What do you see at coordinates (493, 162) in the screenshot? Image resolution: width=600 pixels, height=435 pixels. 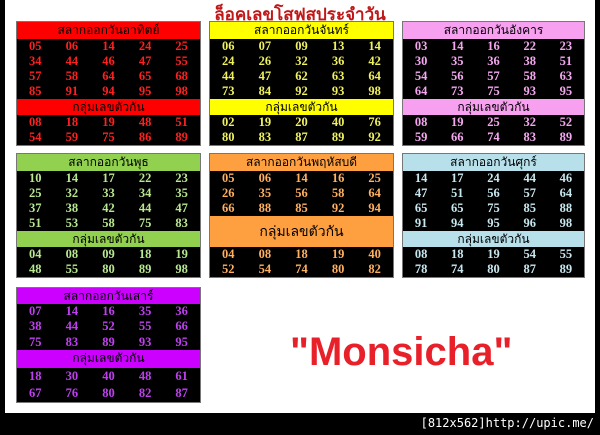 I see `friday-header: สลากออกวันศุกร์` at bounding box center [493, 162].